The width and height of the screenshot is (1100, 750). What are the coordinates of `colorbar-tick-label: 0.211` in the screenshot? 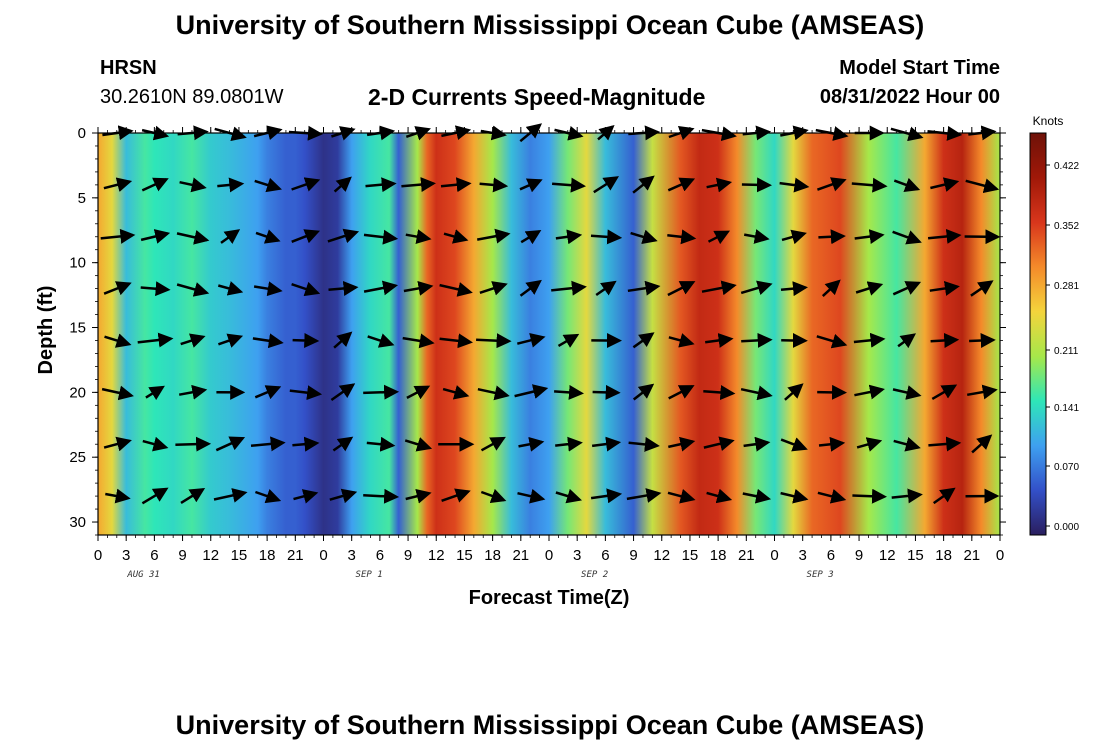 It's located at (1066, 351).